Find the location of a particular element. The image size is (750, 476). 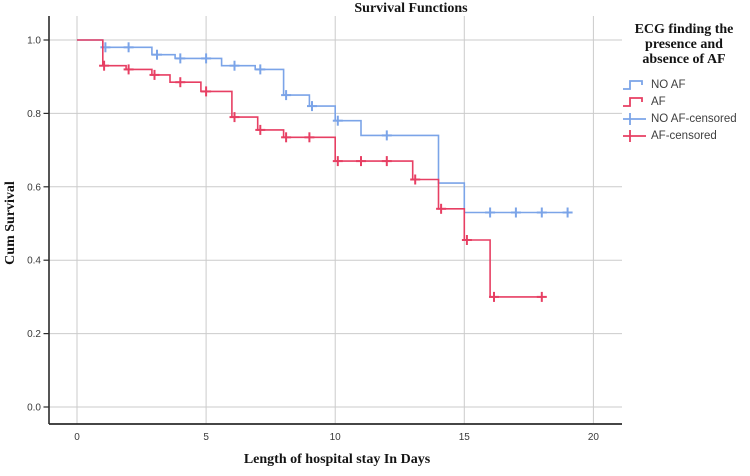

chart-title: Survival Functions is located at coordinates (411, 8).